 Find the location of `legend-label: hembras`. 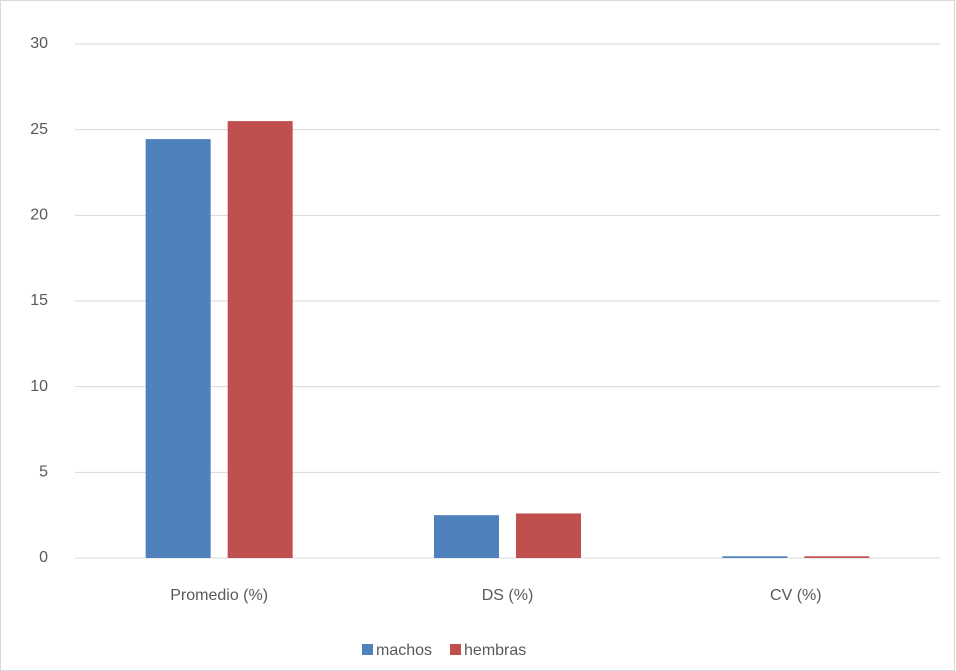

legend-label: hembras is located at coordinates (495, 650).